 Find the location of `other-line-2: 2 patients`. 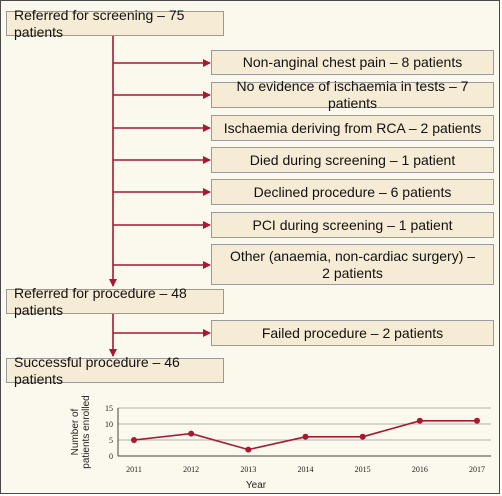

other-line-2: 2 patients is located at coordinates (352, 272).